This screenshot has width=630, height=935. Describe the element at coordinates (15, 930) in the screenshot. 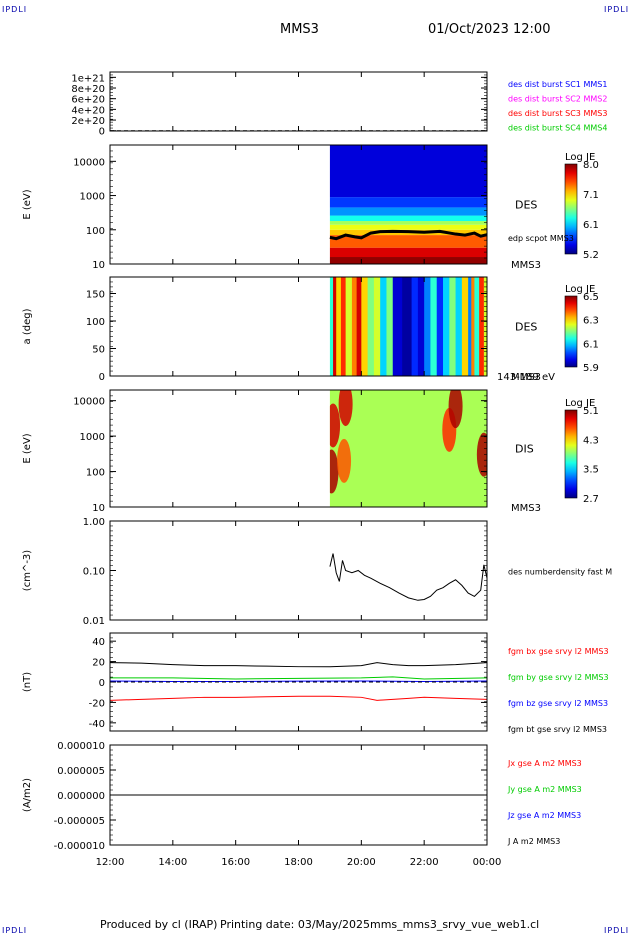

I see `corner-label-bottom-left: IPDLI` at that location.